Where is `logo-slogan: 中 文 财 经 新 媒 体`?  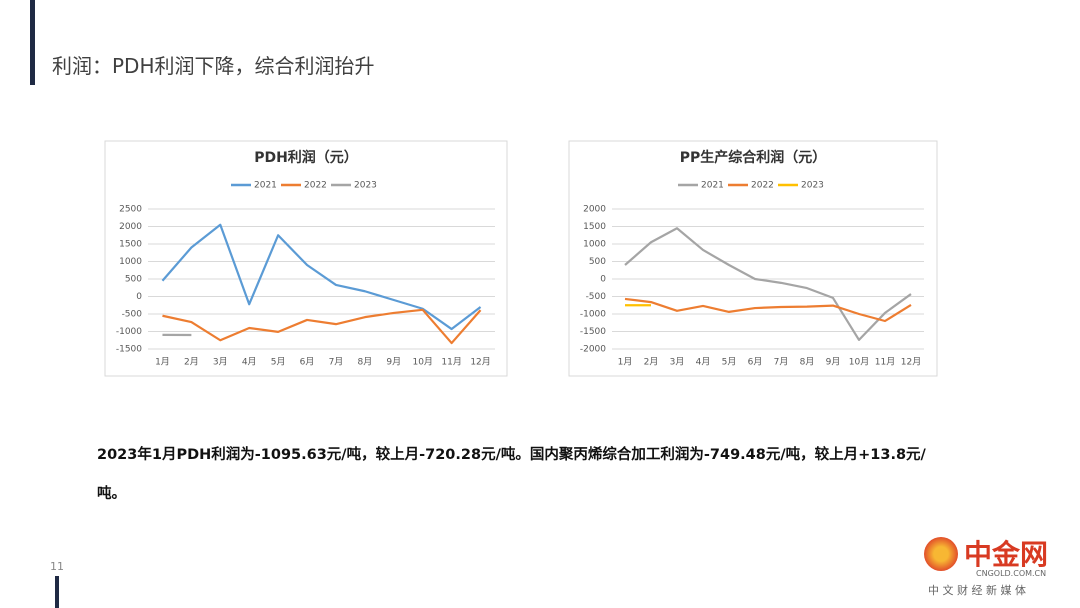 logo-slogan: 中 文 财 经 新 媒 体 is located at coordinates (977, 590).